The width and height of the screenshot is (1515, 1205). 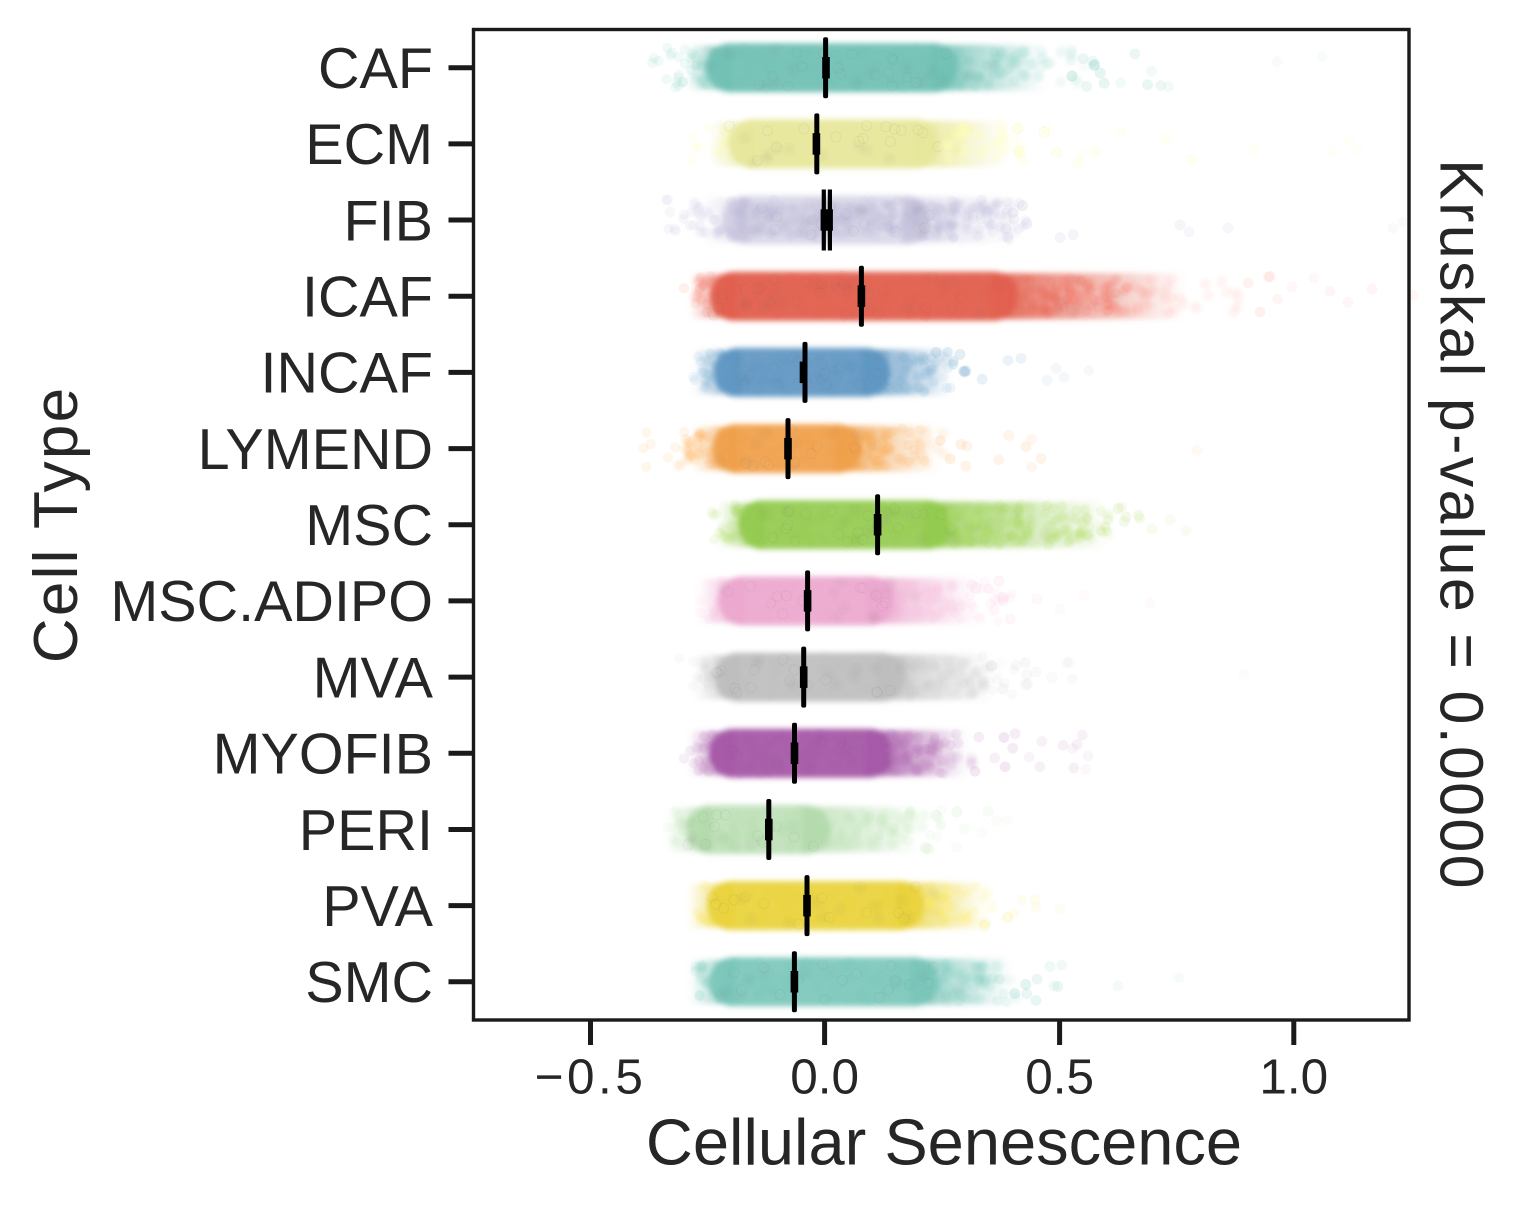 I want to click on svg-text: −0.5, so click(x=591, y=1077).